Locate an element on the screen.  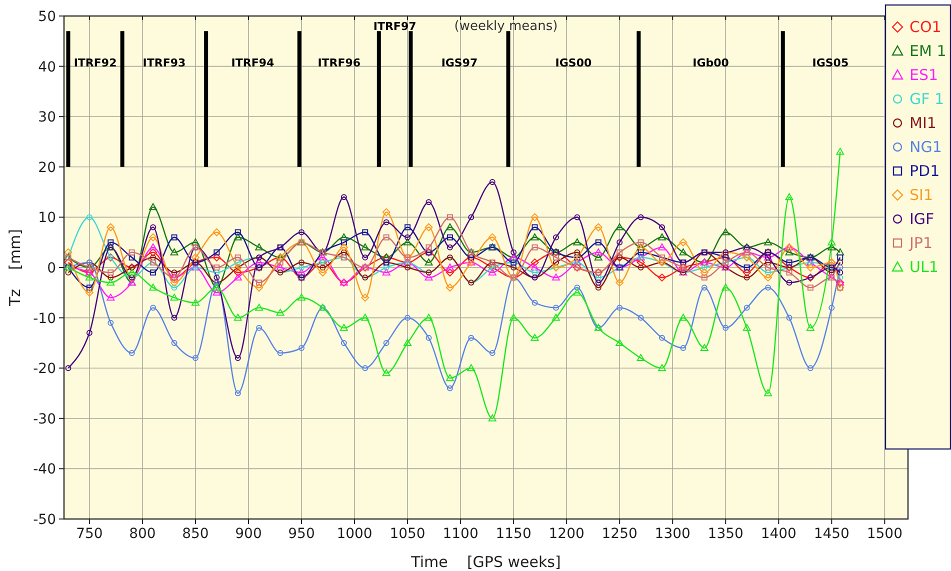
x-tick-label: 900 is located at coordinates (248, 534).